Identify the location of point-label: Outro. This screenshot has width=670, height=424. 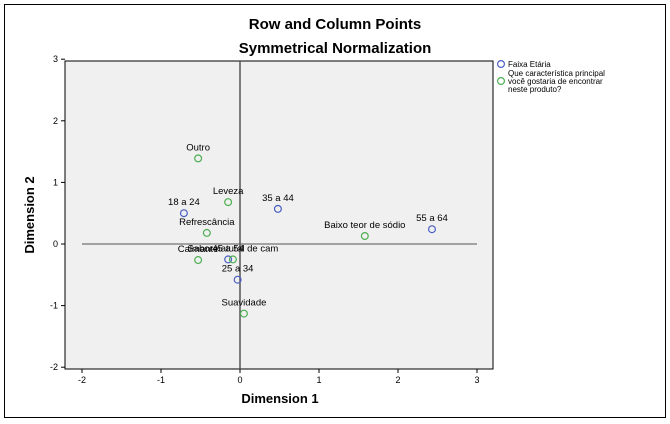
(198, 147).